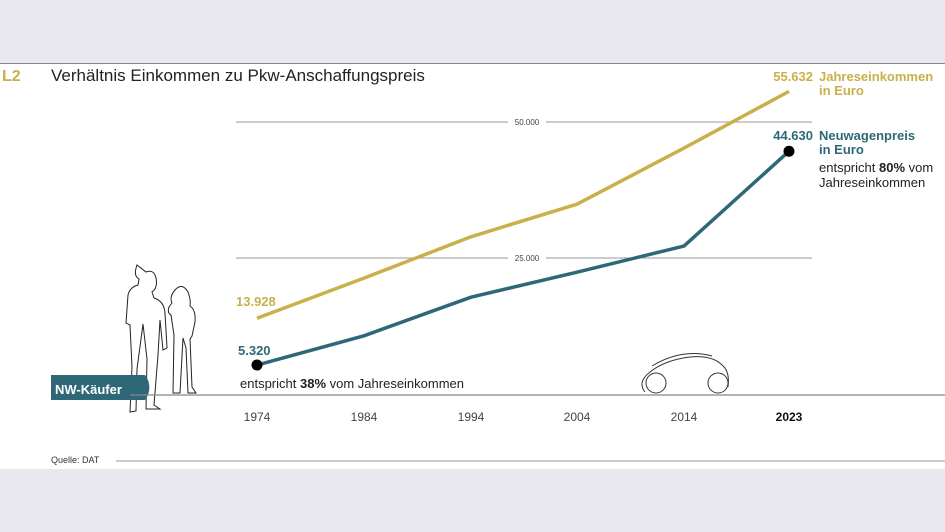 This screenshot has width=945, height=532. I want to click on x-tick-label: 1994, so click(471, 417).